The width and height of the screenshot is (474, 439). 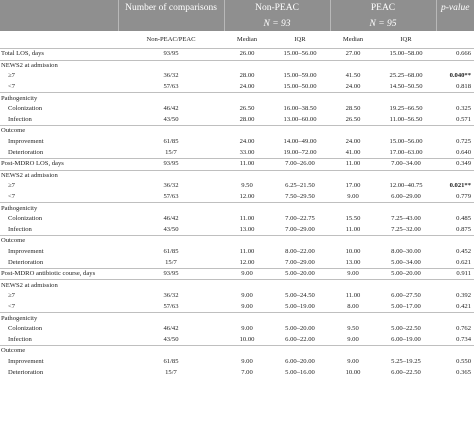 I want to click on nonpeac-median-cell: 11.00, so click(x=247, y=164).